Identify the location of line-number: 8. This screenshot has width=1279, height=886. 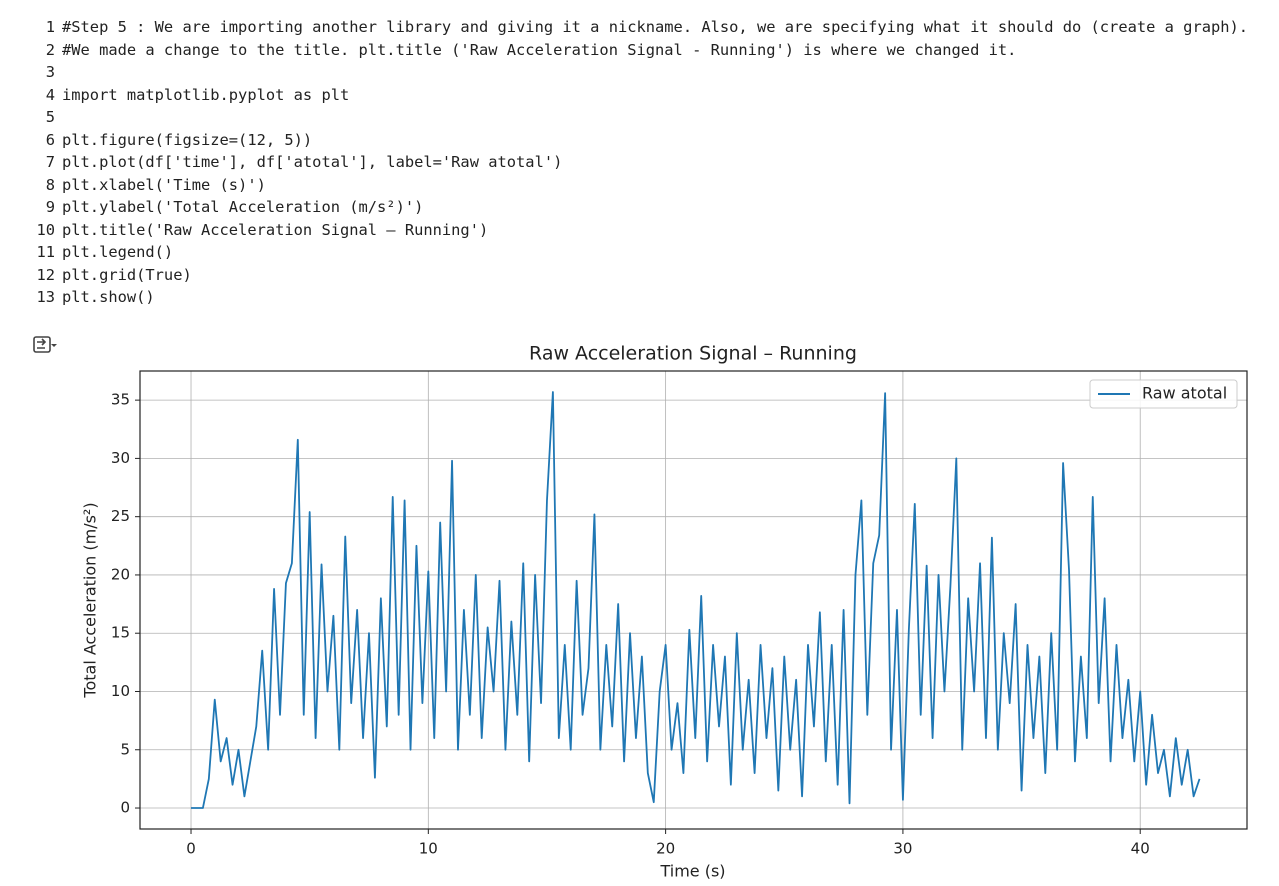
(50, 184).